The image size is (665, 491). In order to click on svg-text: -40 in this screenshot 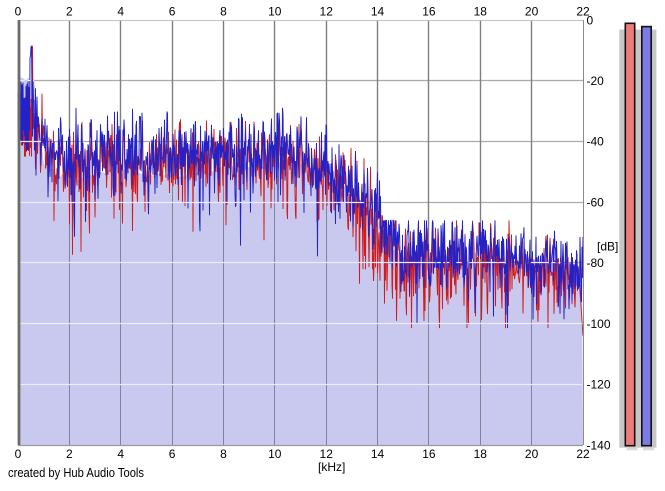, I will do `click(596, 142)`.